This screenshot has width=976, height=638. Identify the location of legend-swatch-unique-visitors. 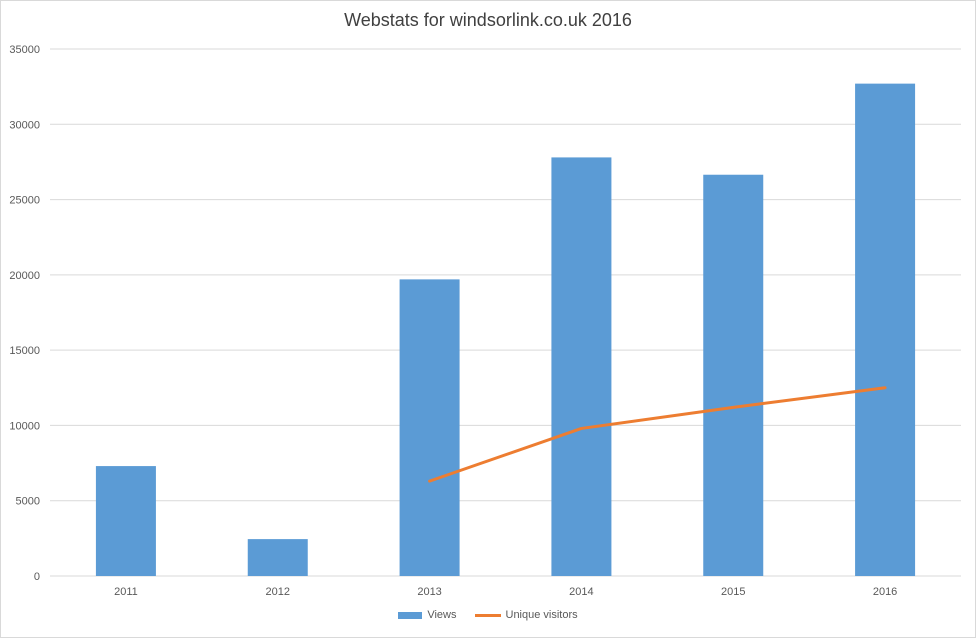
(487, 615).